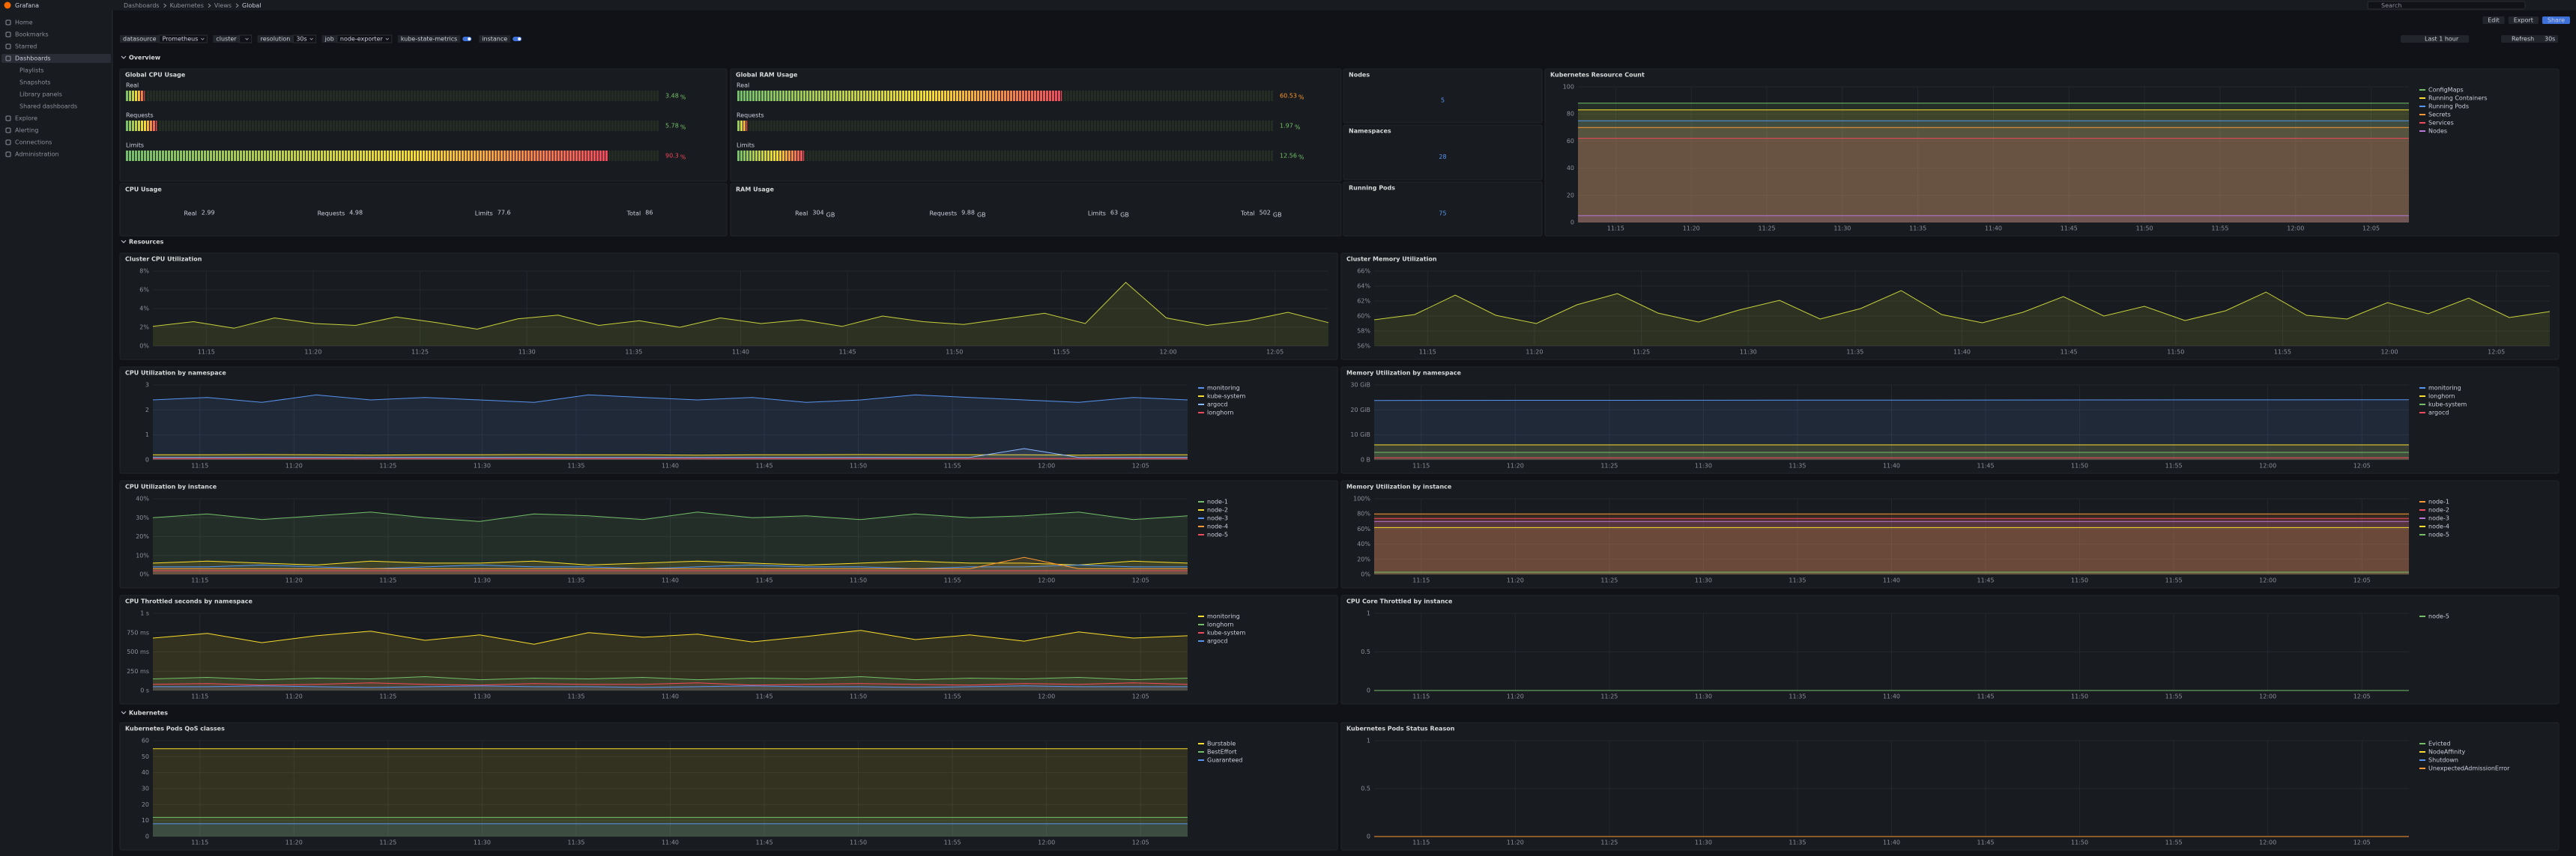 The image size is (2576, 856). What do you see at coordinates (2458, 98) in the screenshot?
I see `legend-label: Running Containers` at bounding box center [2458, 98].